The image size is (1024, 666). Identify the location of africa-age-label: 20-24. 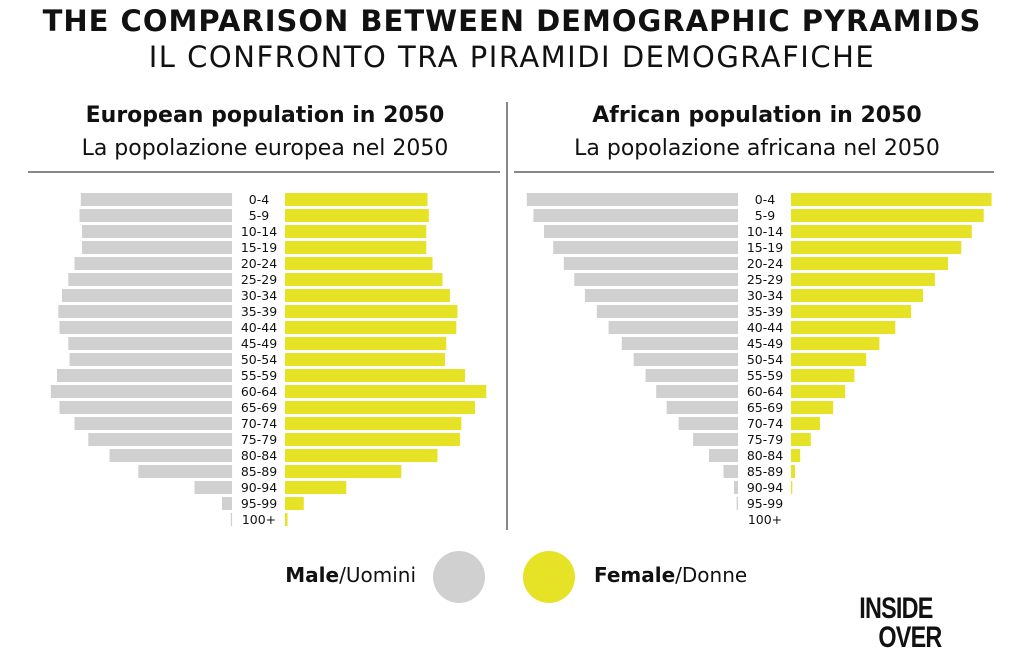
(765, 263).